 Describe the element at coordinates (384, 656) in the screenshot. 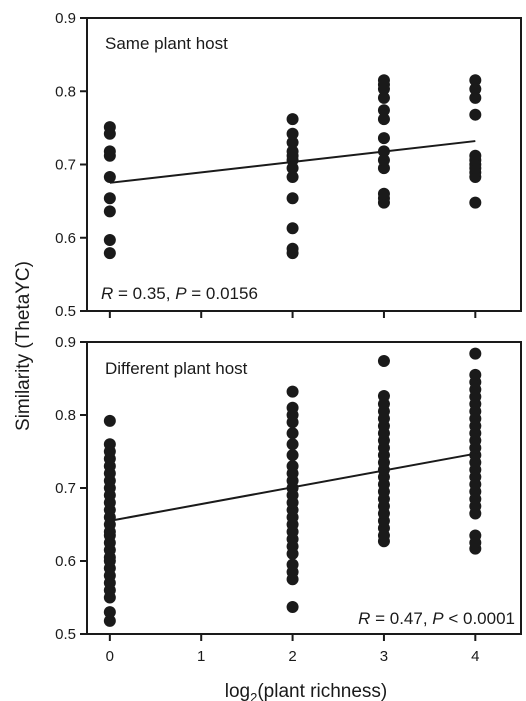

I see `x-tick-label: 3` at that location.